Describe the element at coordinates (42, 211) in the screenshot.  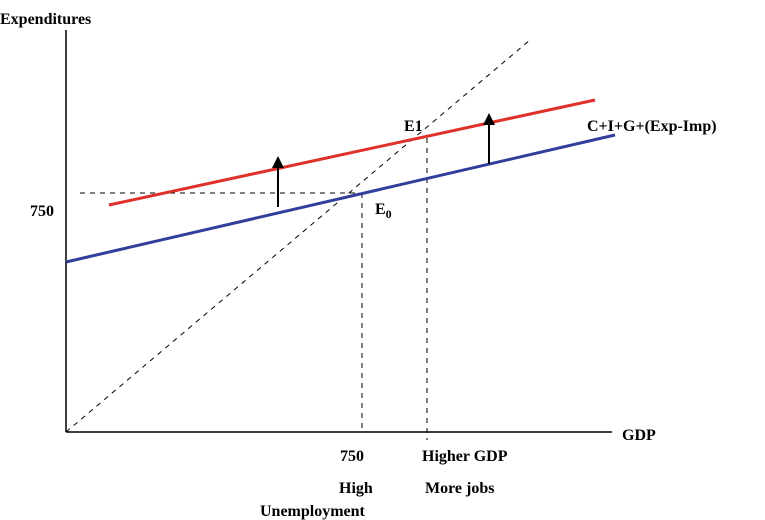
I see `y-tick-750-label: 750` at that location.